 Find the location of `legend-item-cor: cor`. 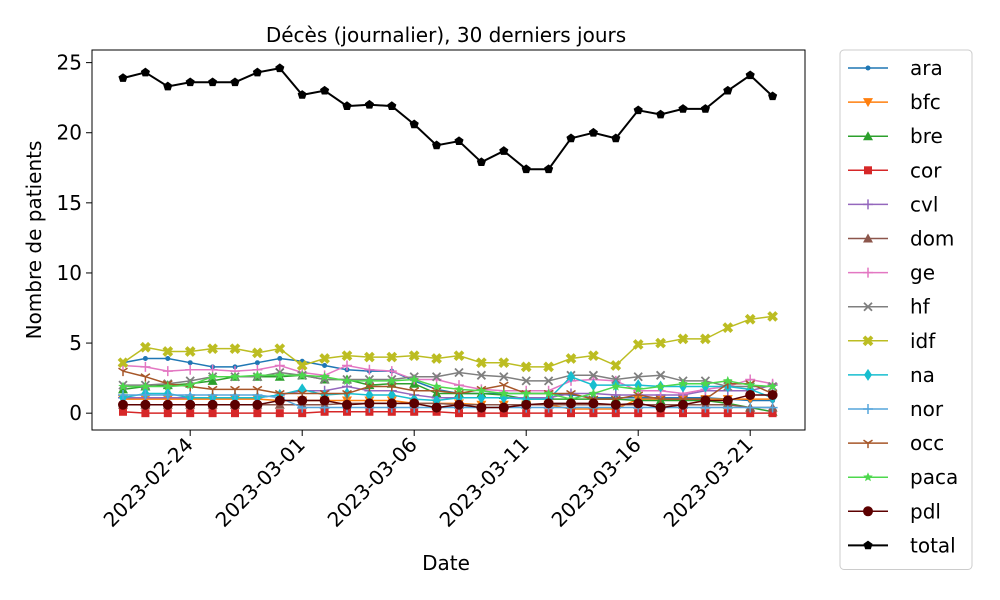

legend-item-cor: cor is located at coordinates (895, 170).